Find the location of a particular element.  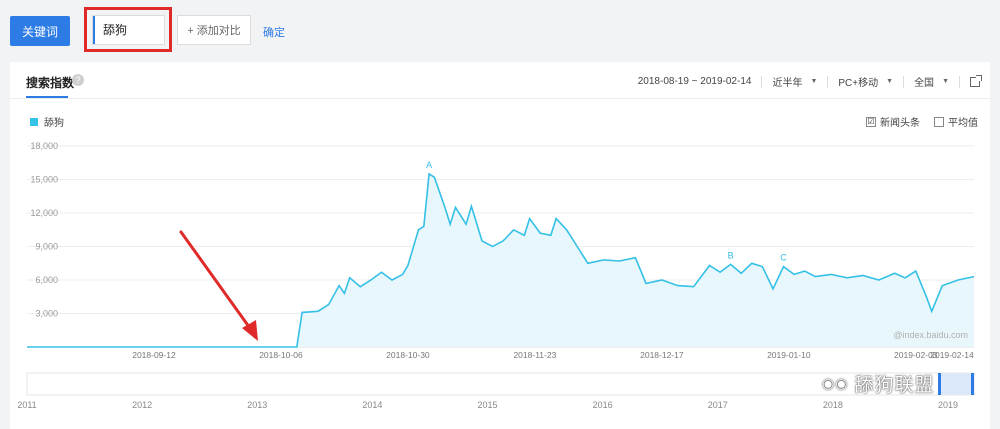

brand-watermark: ◉◉ 舔狗联盟 is located at coordinates (878, 383).